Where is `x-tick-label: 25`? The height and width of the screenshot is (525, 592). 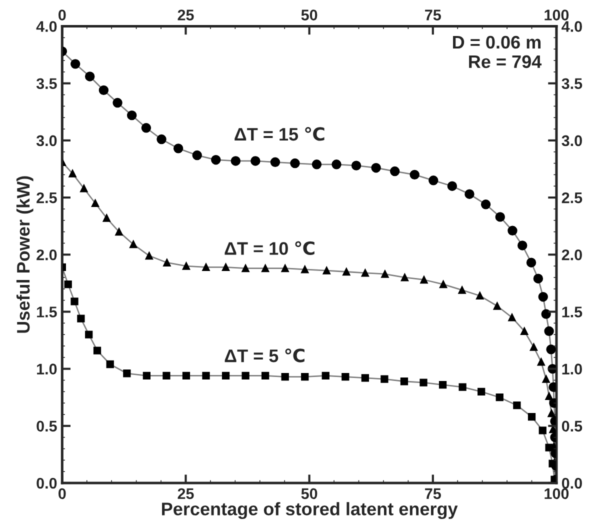
x-tick-label: 25 is located at coordinates (186, 494).